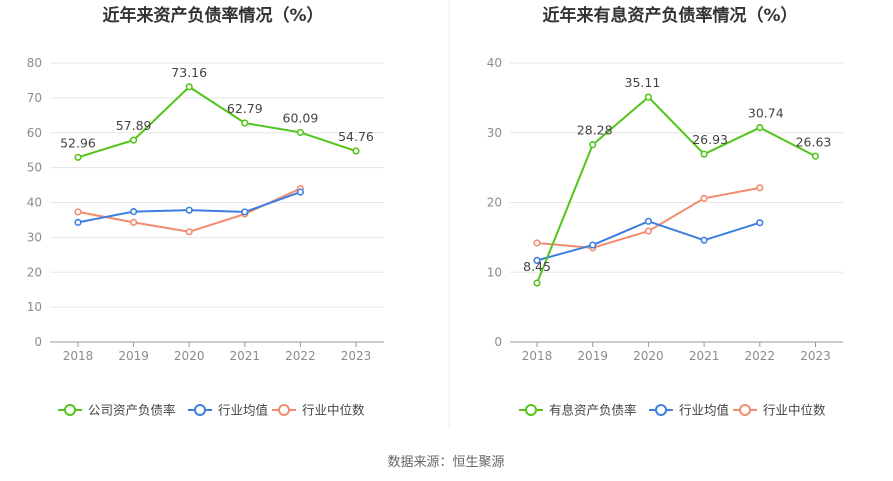 This screenshot has height=481, width=893. I want to click on data-label: 26.63, so click(814, 141).